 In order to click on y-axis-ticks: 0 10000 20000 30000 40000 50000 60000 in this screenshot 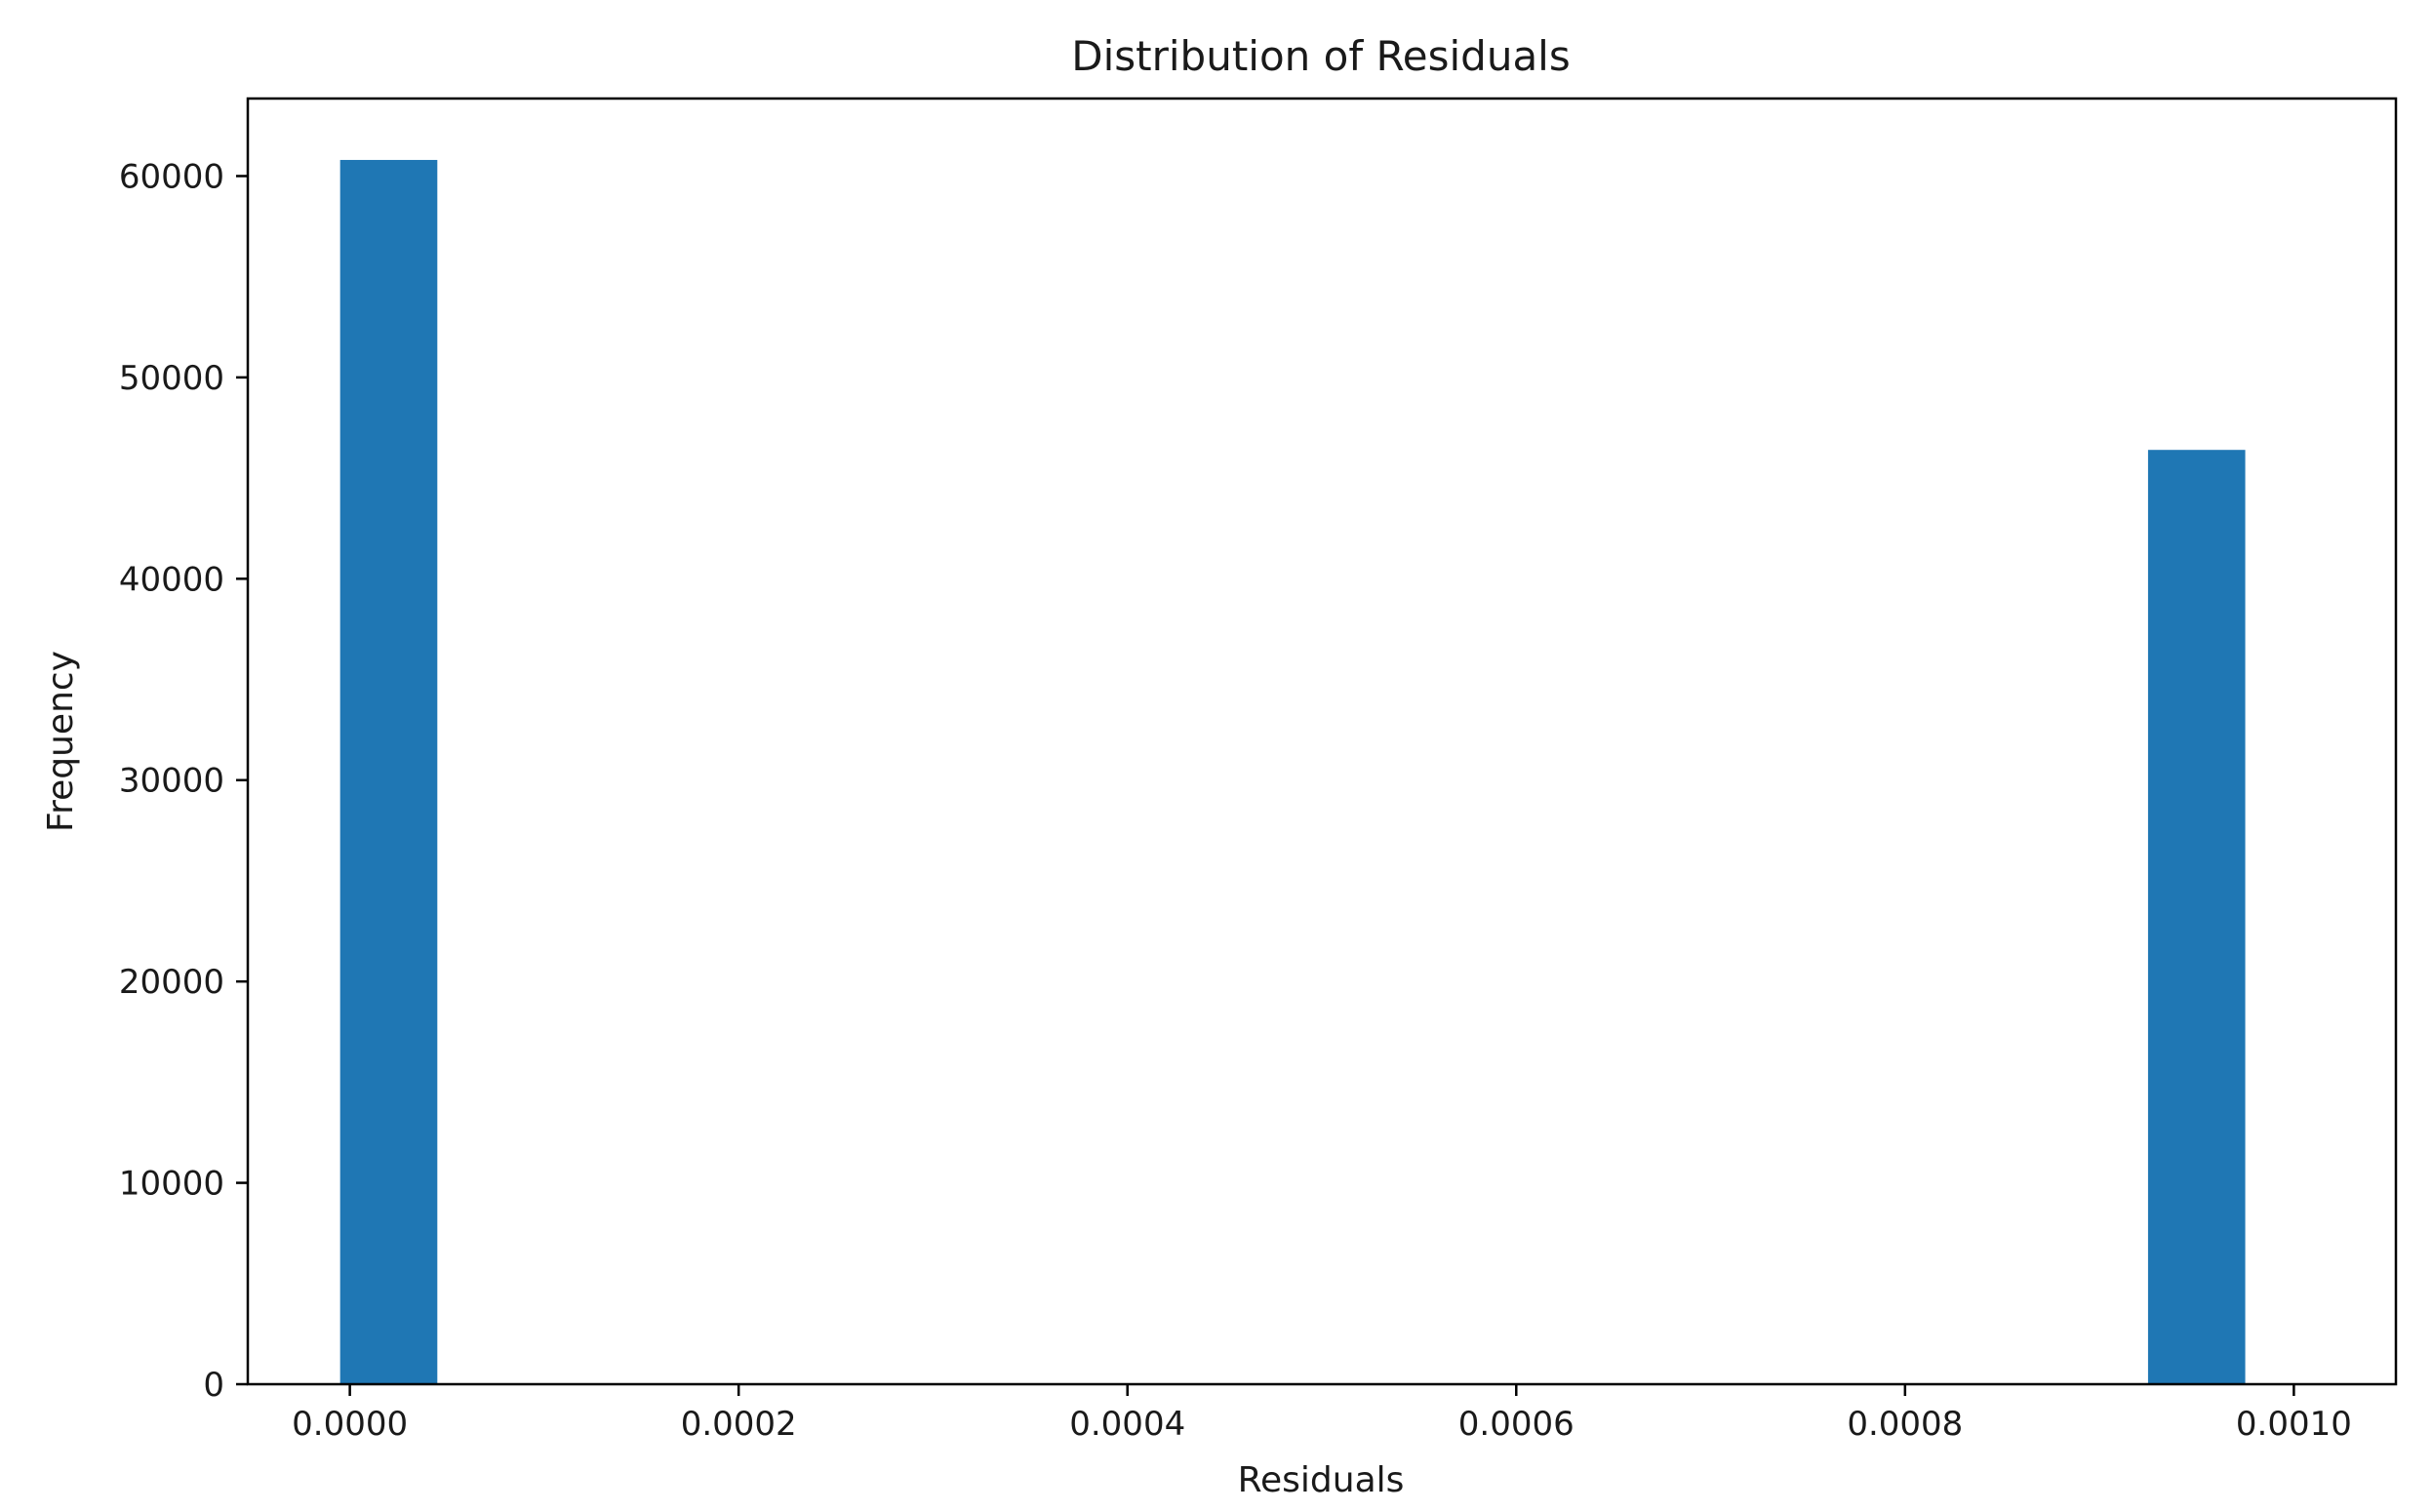, I will do `click(183, 781)`.